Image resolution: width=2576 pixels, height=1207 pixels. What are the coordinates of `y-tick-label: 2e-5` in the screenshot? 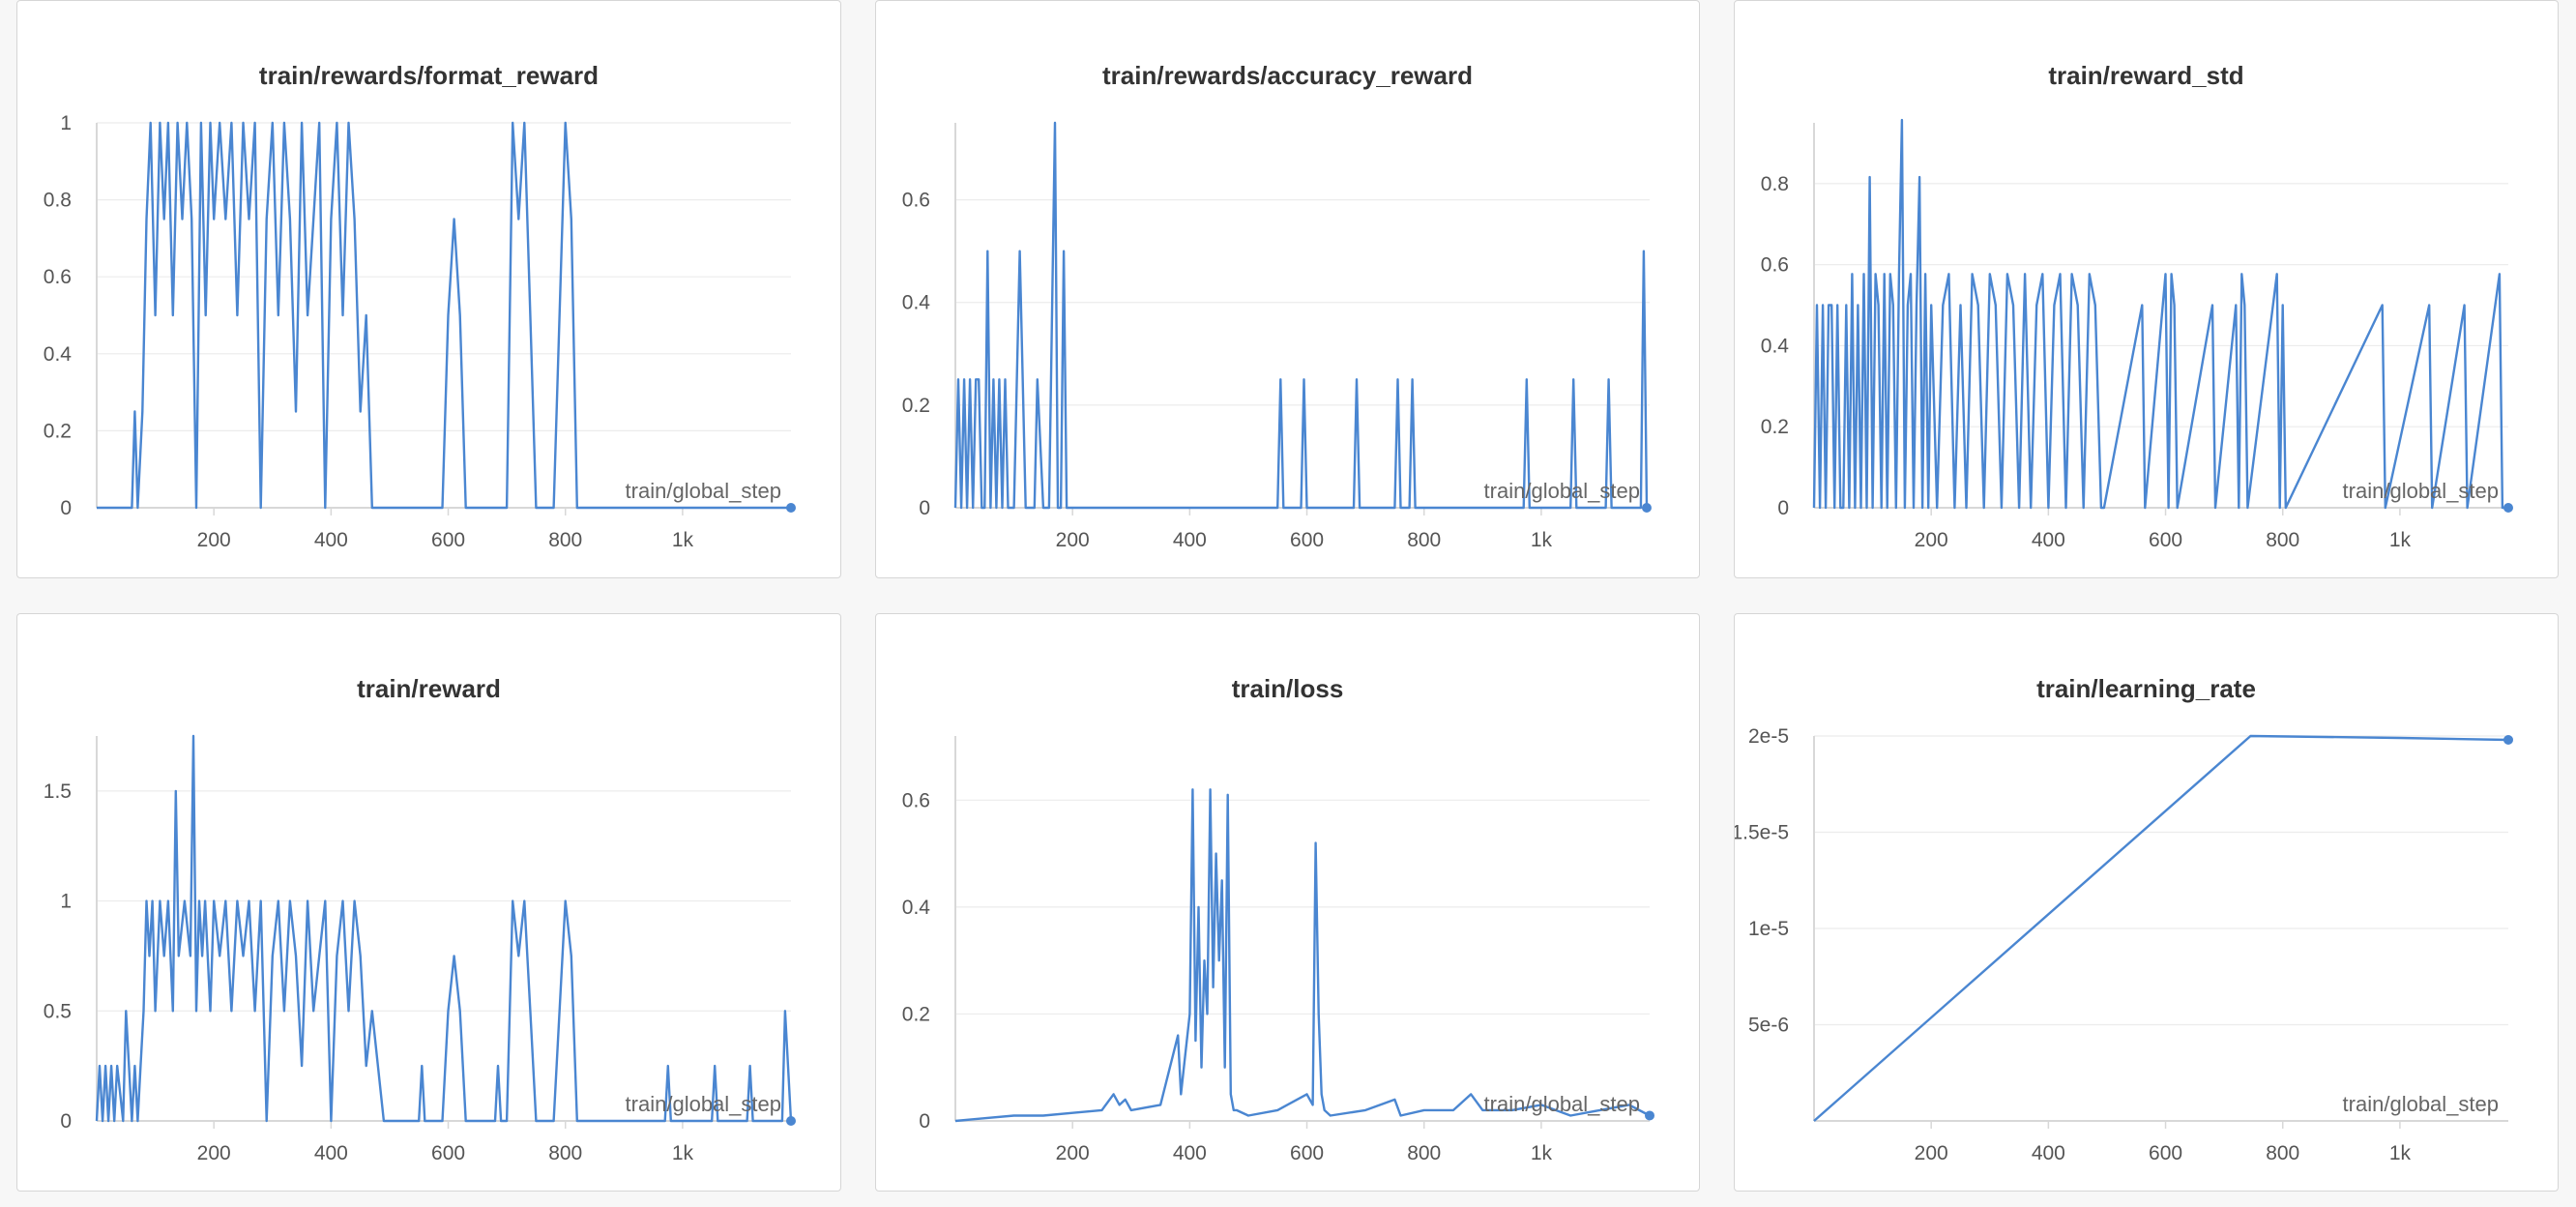 It's located at (1768, 736).